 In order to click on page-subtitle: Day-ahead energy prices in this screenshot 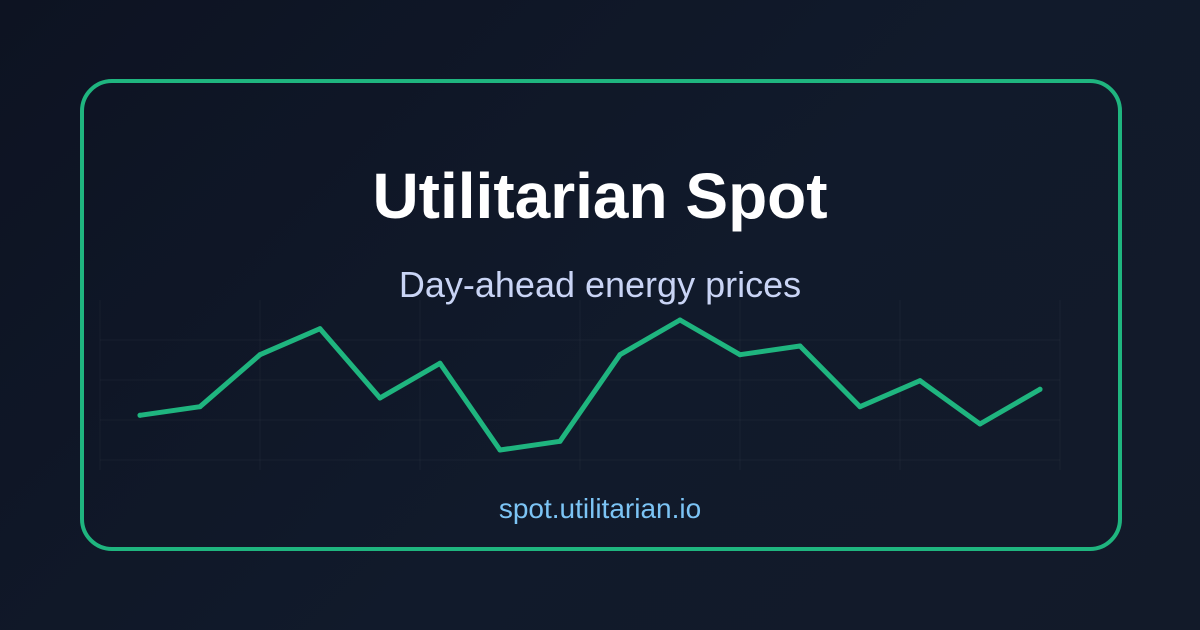, I will do `click(600, 284)`.